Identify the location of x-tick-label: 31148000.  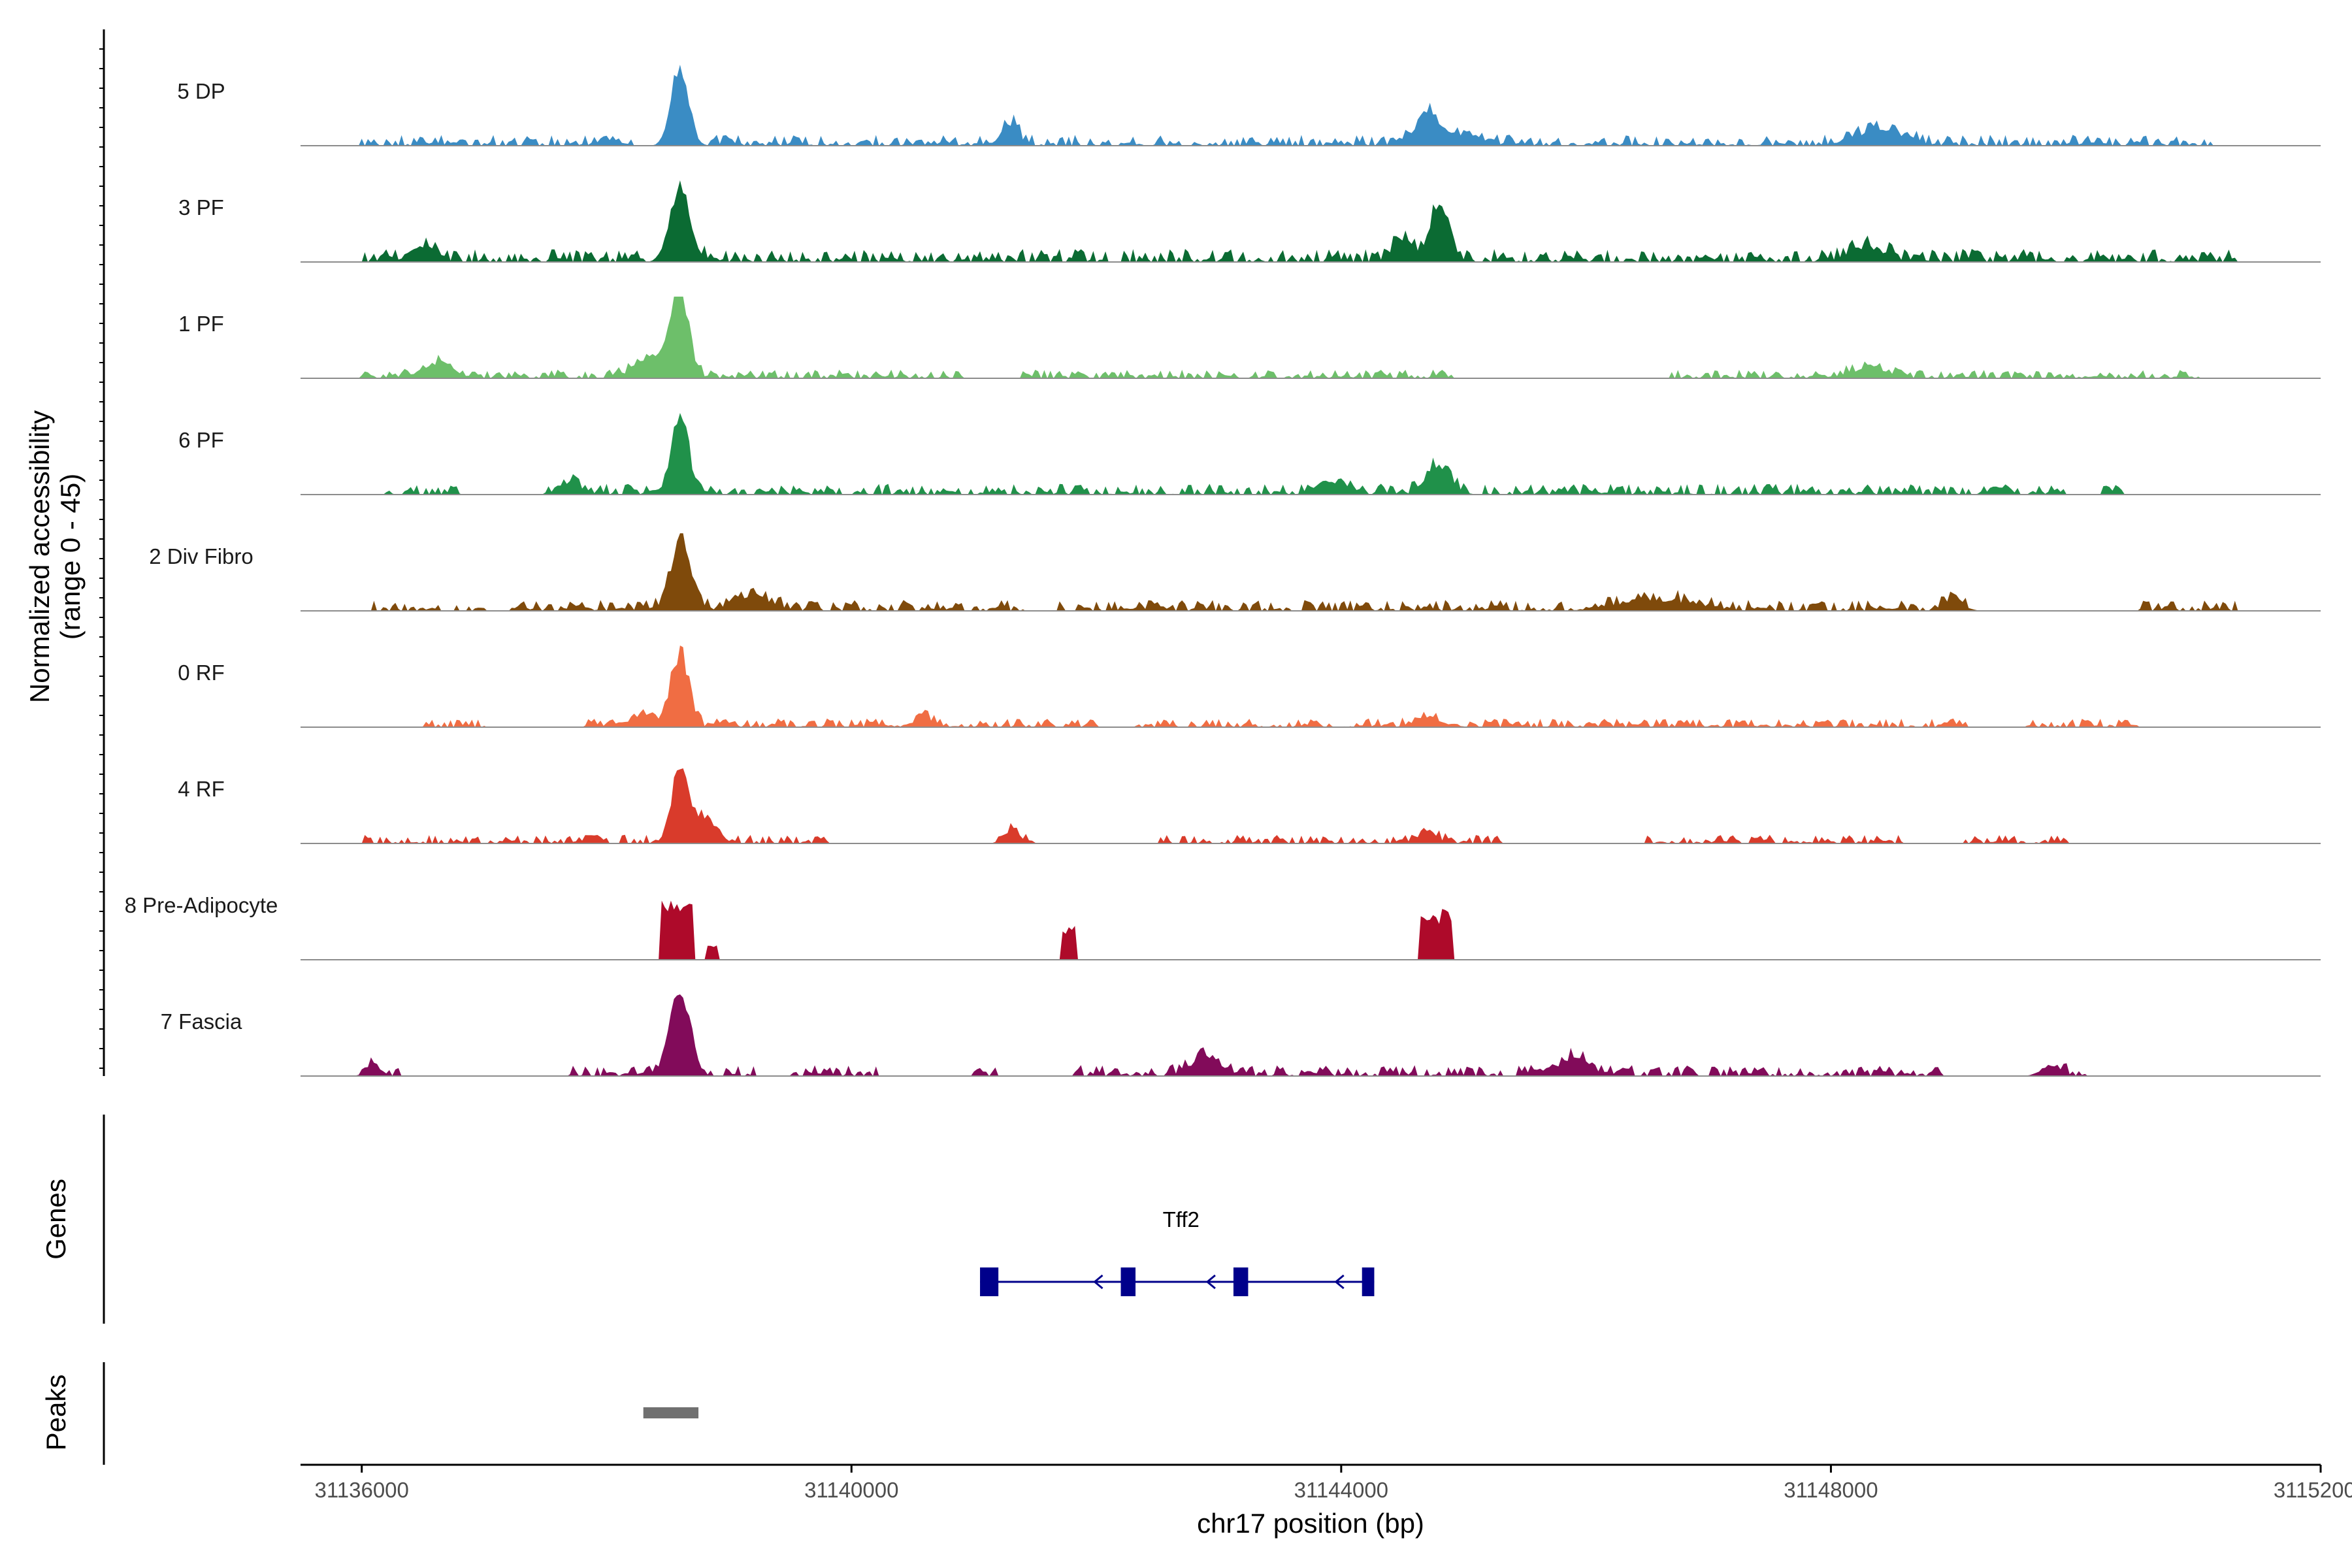
(1831, 1490).